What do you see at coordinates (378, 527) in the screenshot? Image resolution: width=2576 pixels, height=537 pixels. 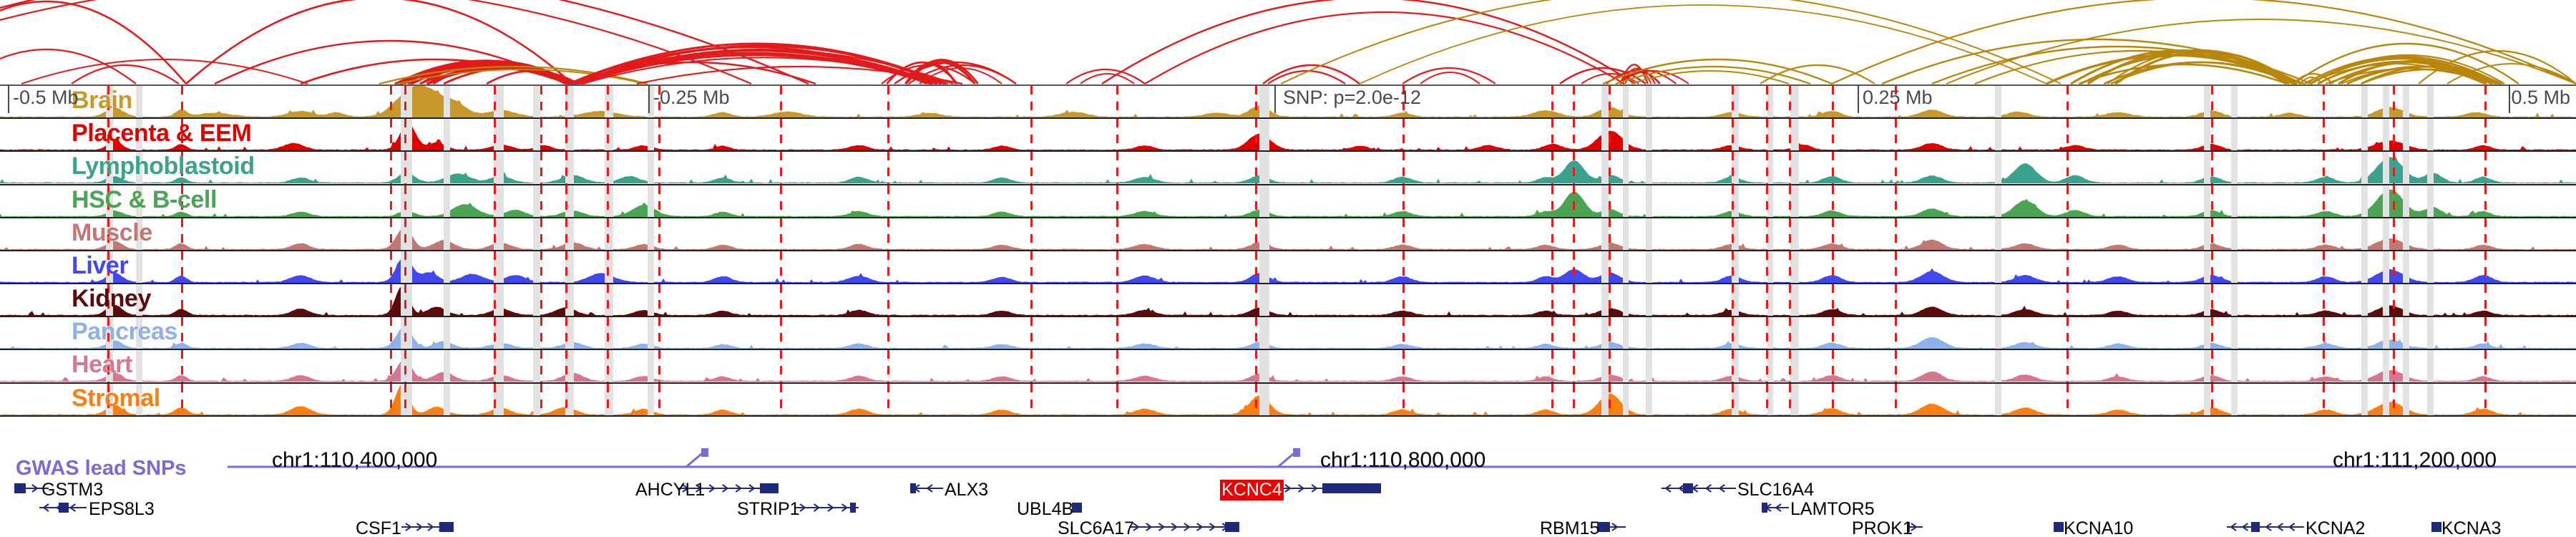 I see `gene-label-CSF1: CSF1` at bounding box center [378, 527].